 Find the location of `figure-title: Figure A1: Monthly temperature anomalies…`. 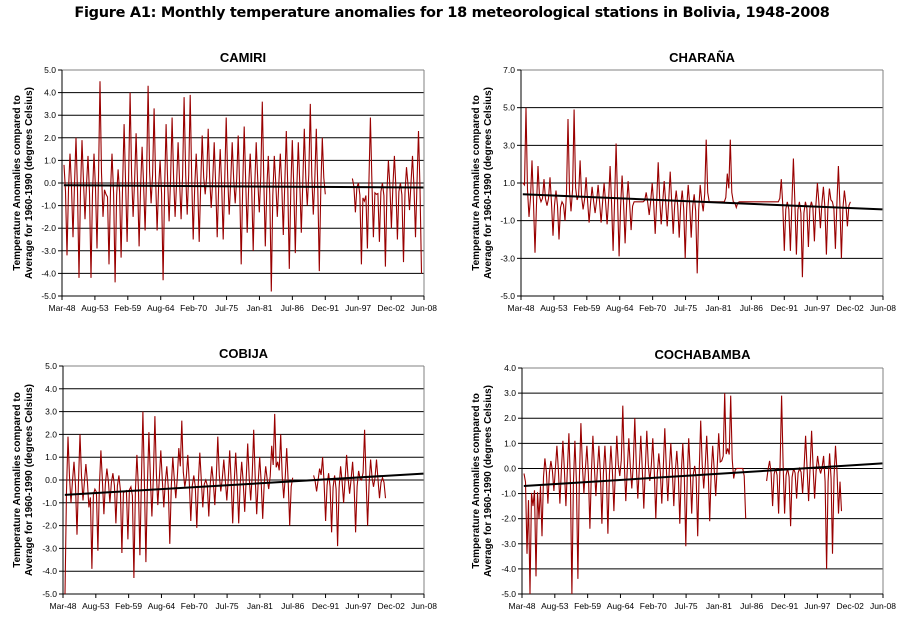

figure-title: Figure A1: Monthly temperature anomalies… is located at coordinates (452, 13).